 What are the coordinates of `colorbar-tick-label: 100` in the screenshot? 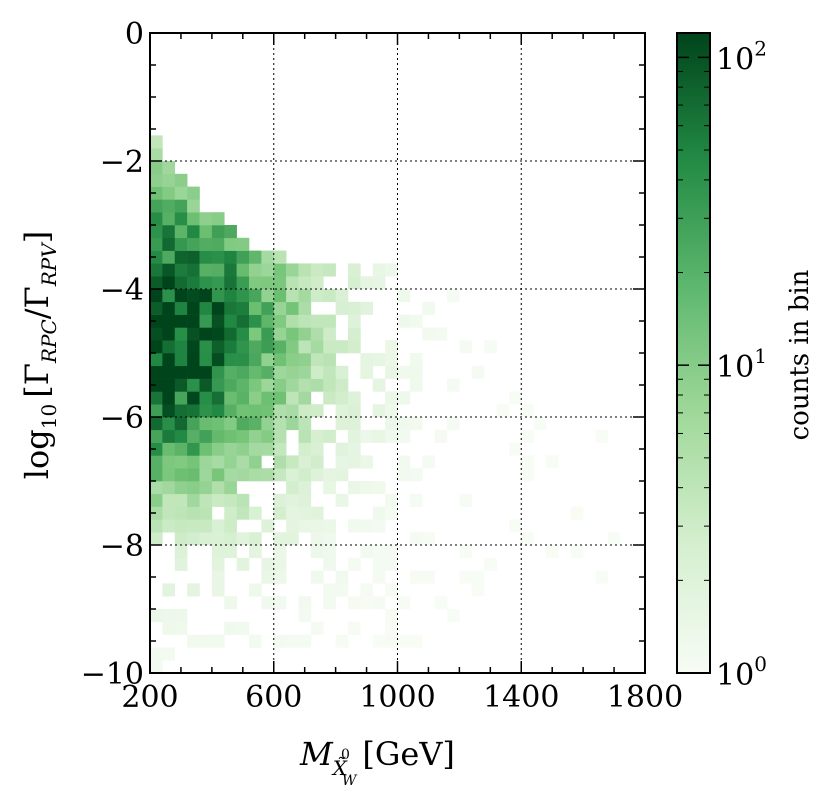 It's located at (741, 672).